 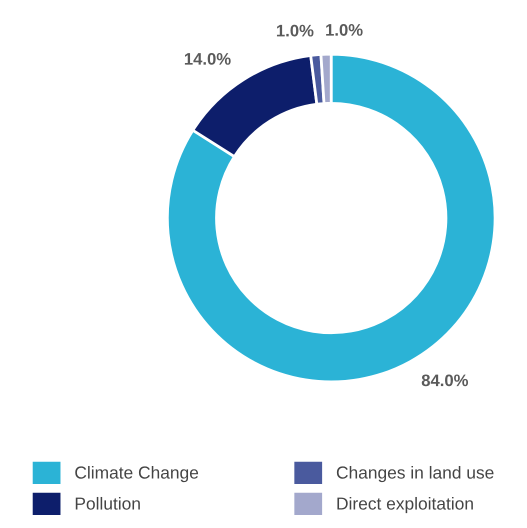 What do you see at coordinates (136, 474) in the screenshot?
I see `legend-label: Climate Change` at bounding box center [136, 474].